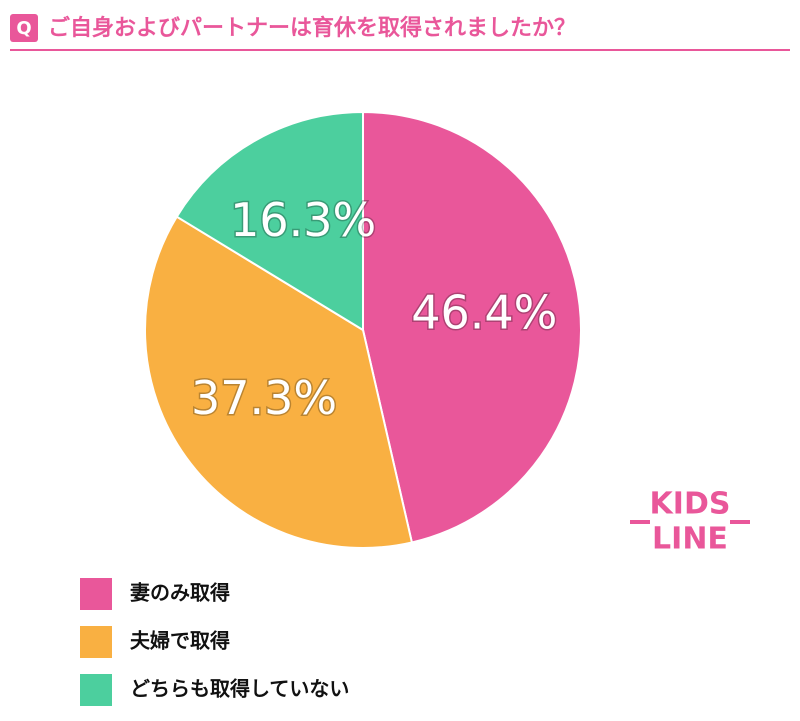 The height and width of the screenshot is (721, 800). I want to click on value-label: 37.3%, so click(264, 398).